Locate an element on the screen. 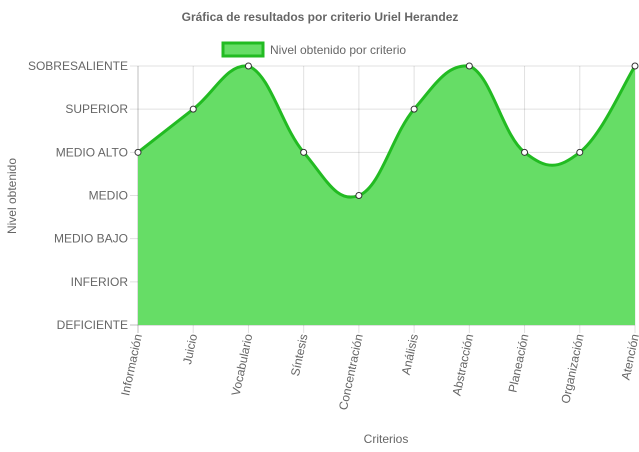  y-tick-label: SOBRESALIENTE is located at coordinates (78, 66).